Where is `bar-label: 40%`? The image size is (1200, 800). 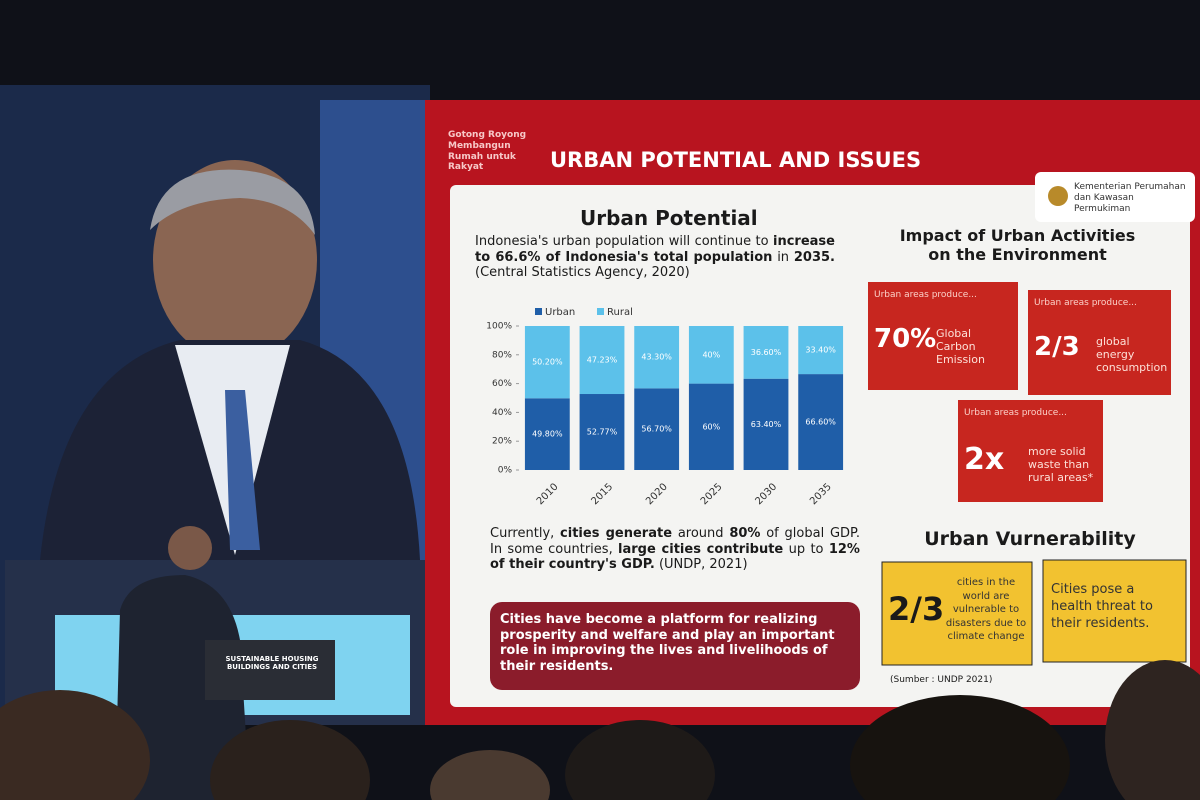
bar-label: 40% is located at coordinates (711, 354).